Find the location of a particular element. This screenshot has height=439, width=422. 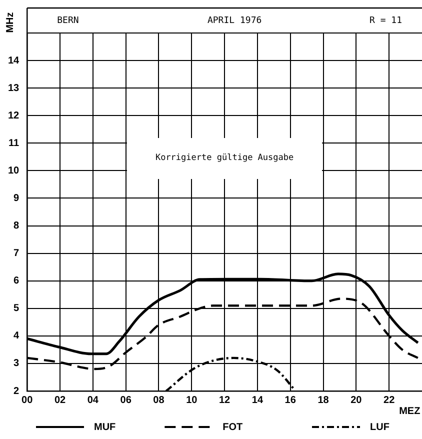

notice-box: Korrigierte gültige Ausgabe is located at coordinates (224, 158).